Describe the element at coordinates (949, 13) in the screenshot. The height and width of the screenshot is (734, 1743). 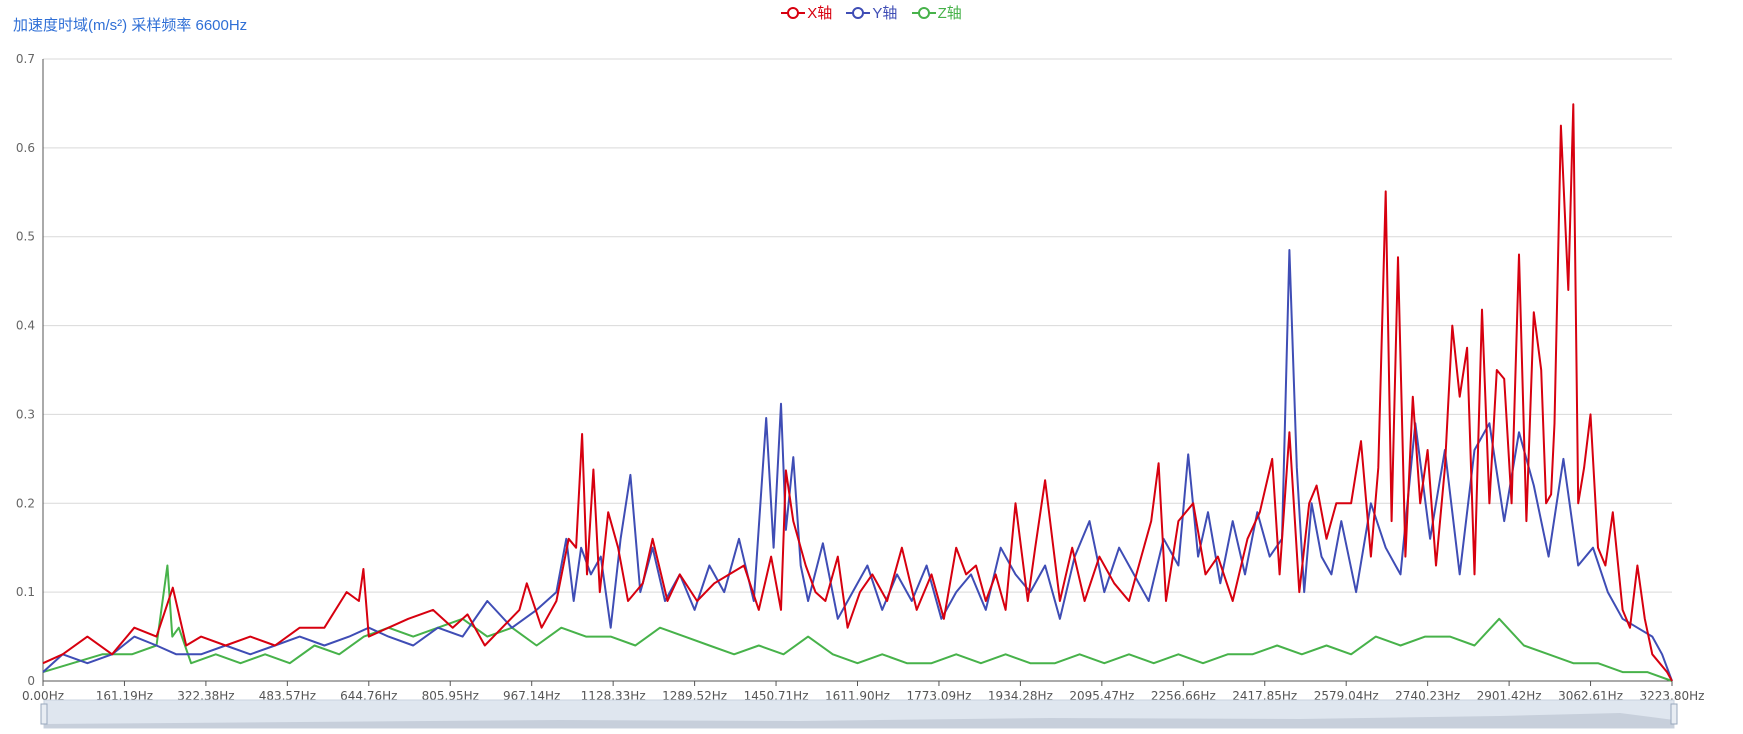
I see `legend-label-z: Z轴` at that location.